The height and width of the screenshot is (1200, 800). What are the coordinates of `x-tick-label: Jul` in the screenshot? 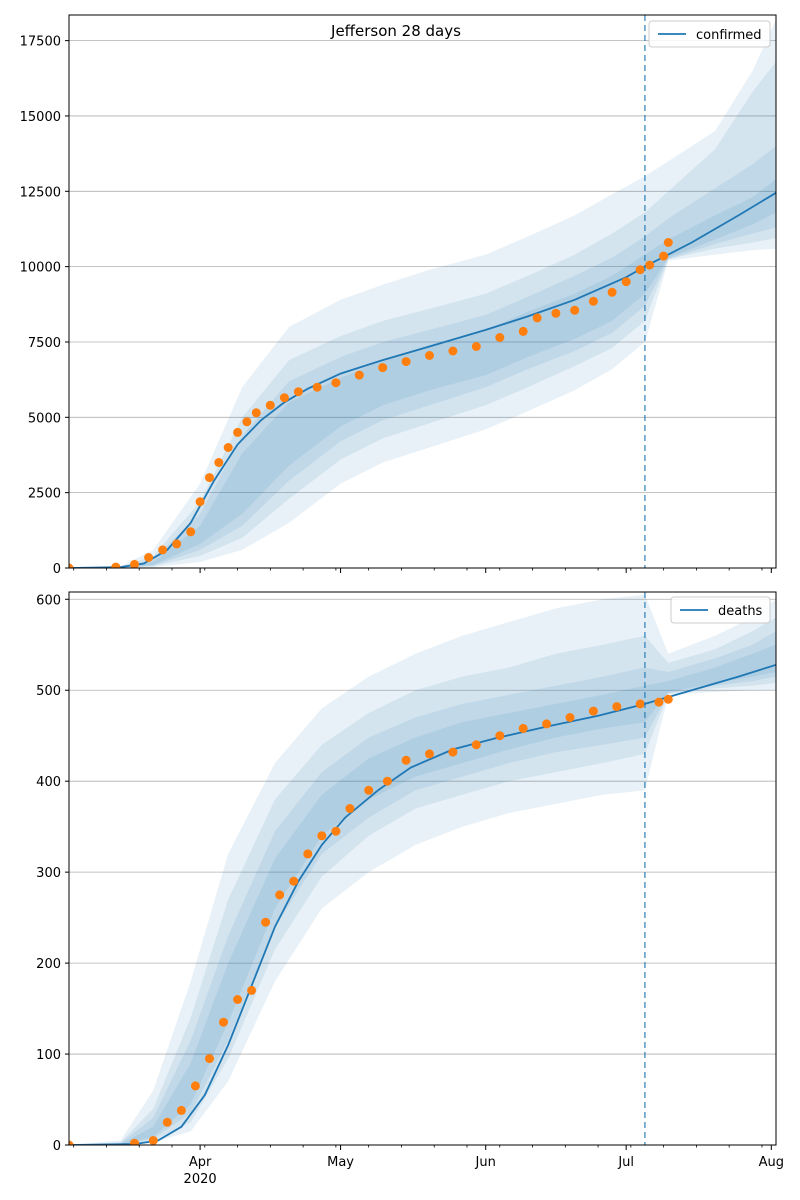 It's located at (625, 1162).